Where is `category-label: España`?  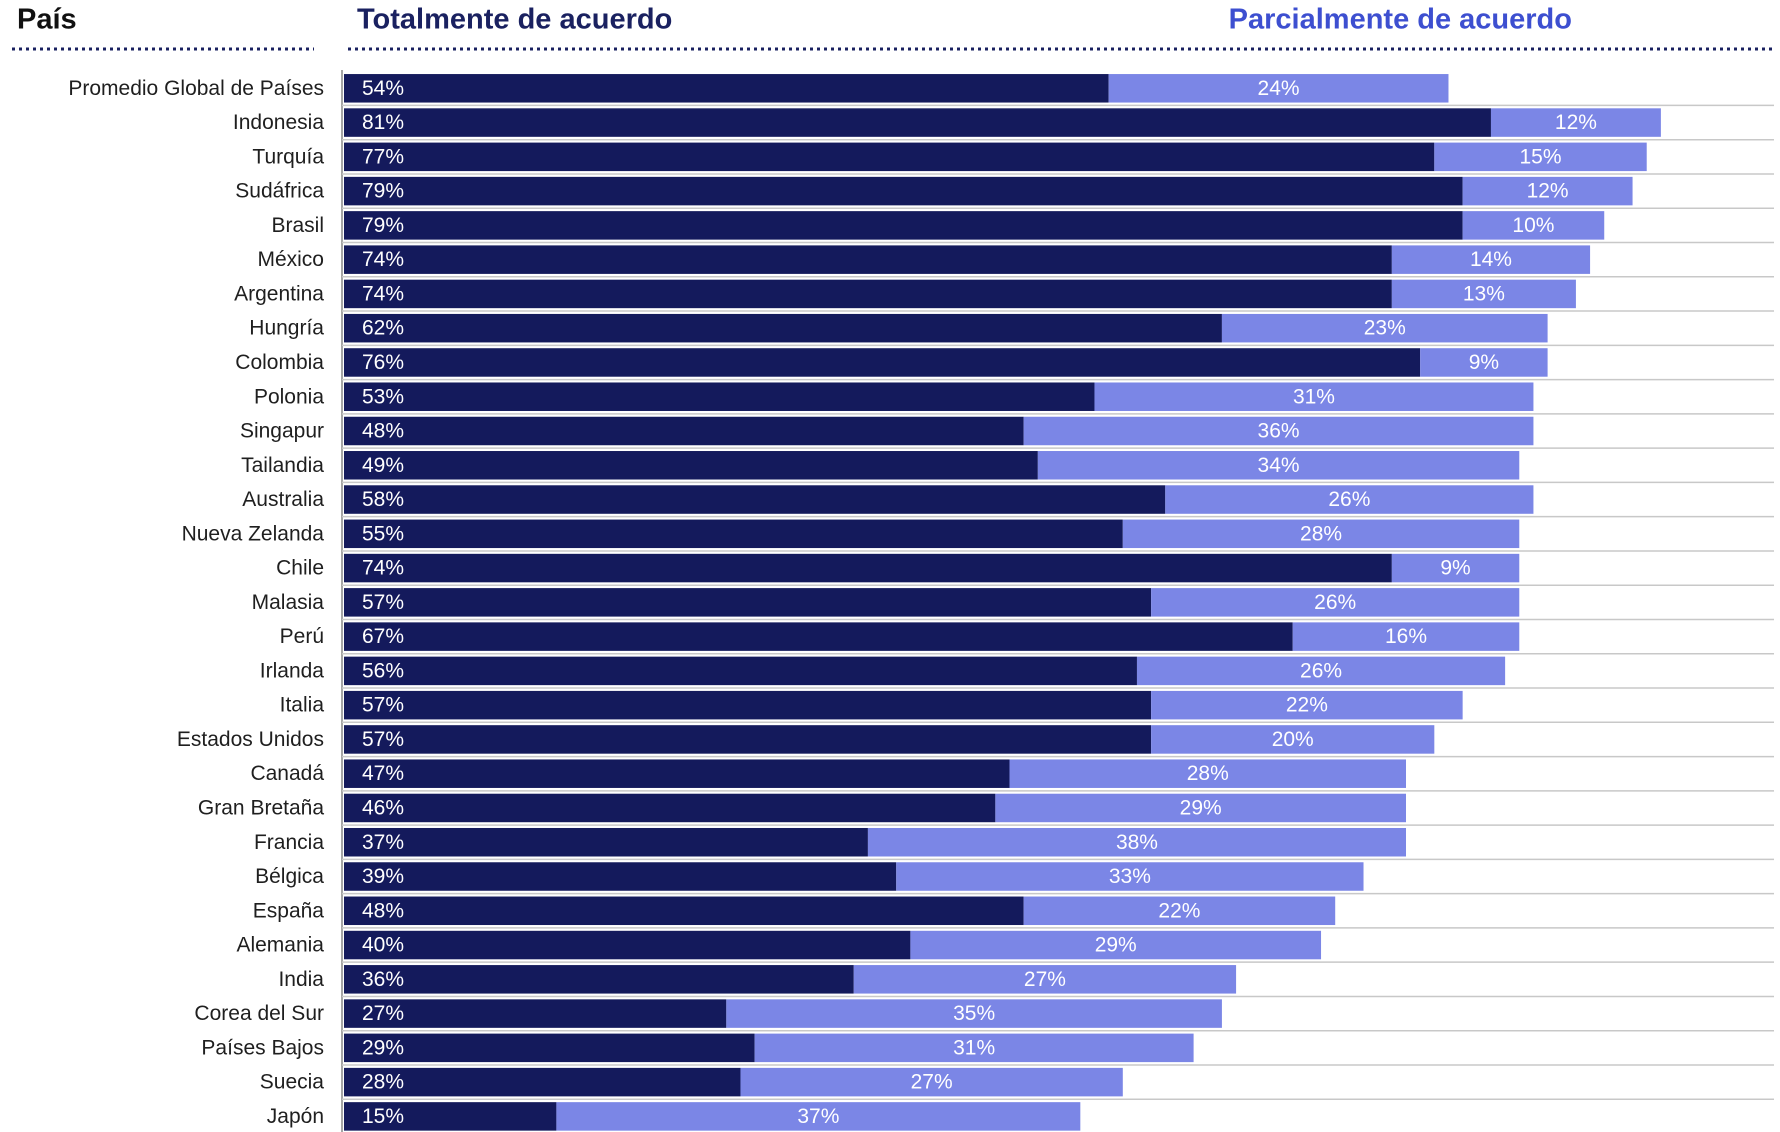 category-label: España is located at coordinates (289, 910).